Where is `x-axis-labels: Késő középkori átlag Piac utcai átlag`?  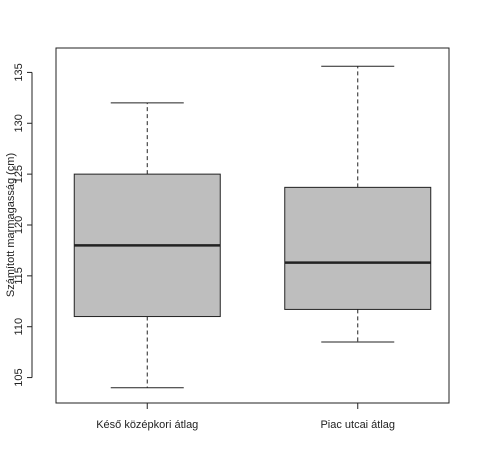 x-axis-labels: Késő középkori átlag Piac utcai átlag is located at coordinates (245, 417).